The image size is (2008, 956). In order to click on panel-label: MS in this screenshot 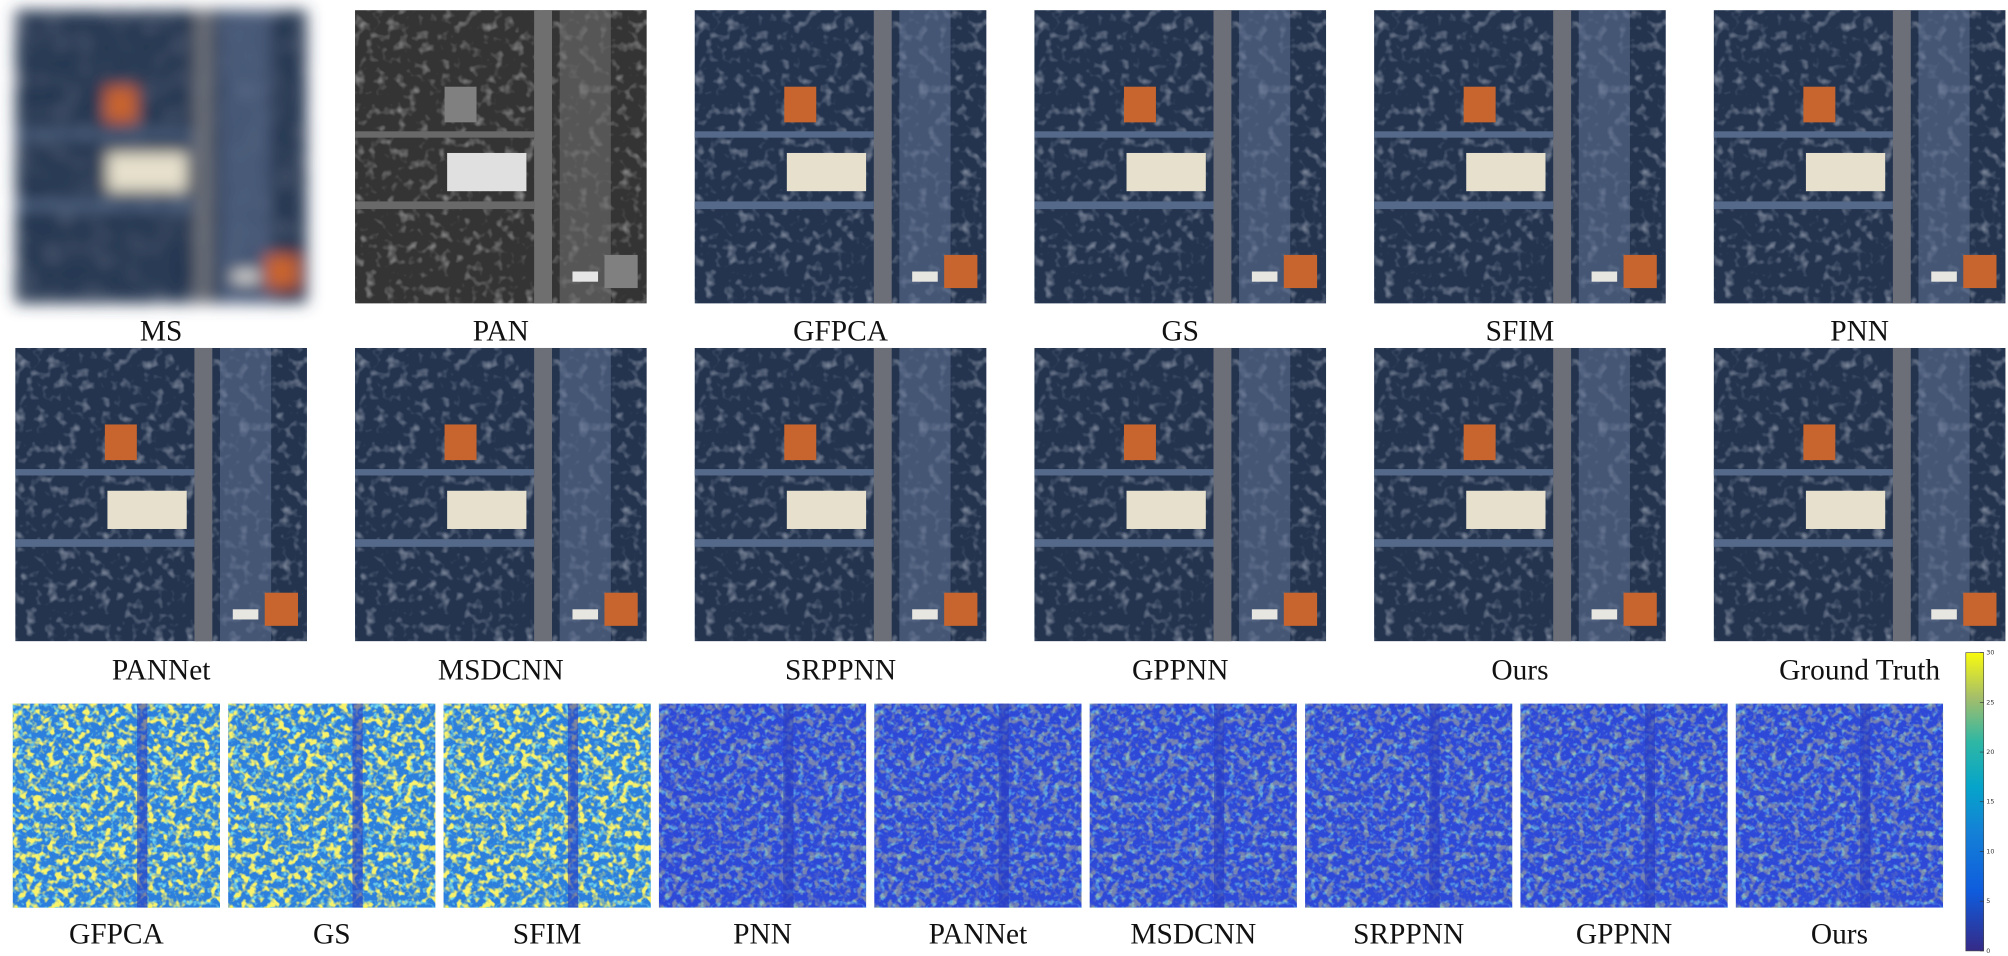, I will do `click(161, 332)`.